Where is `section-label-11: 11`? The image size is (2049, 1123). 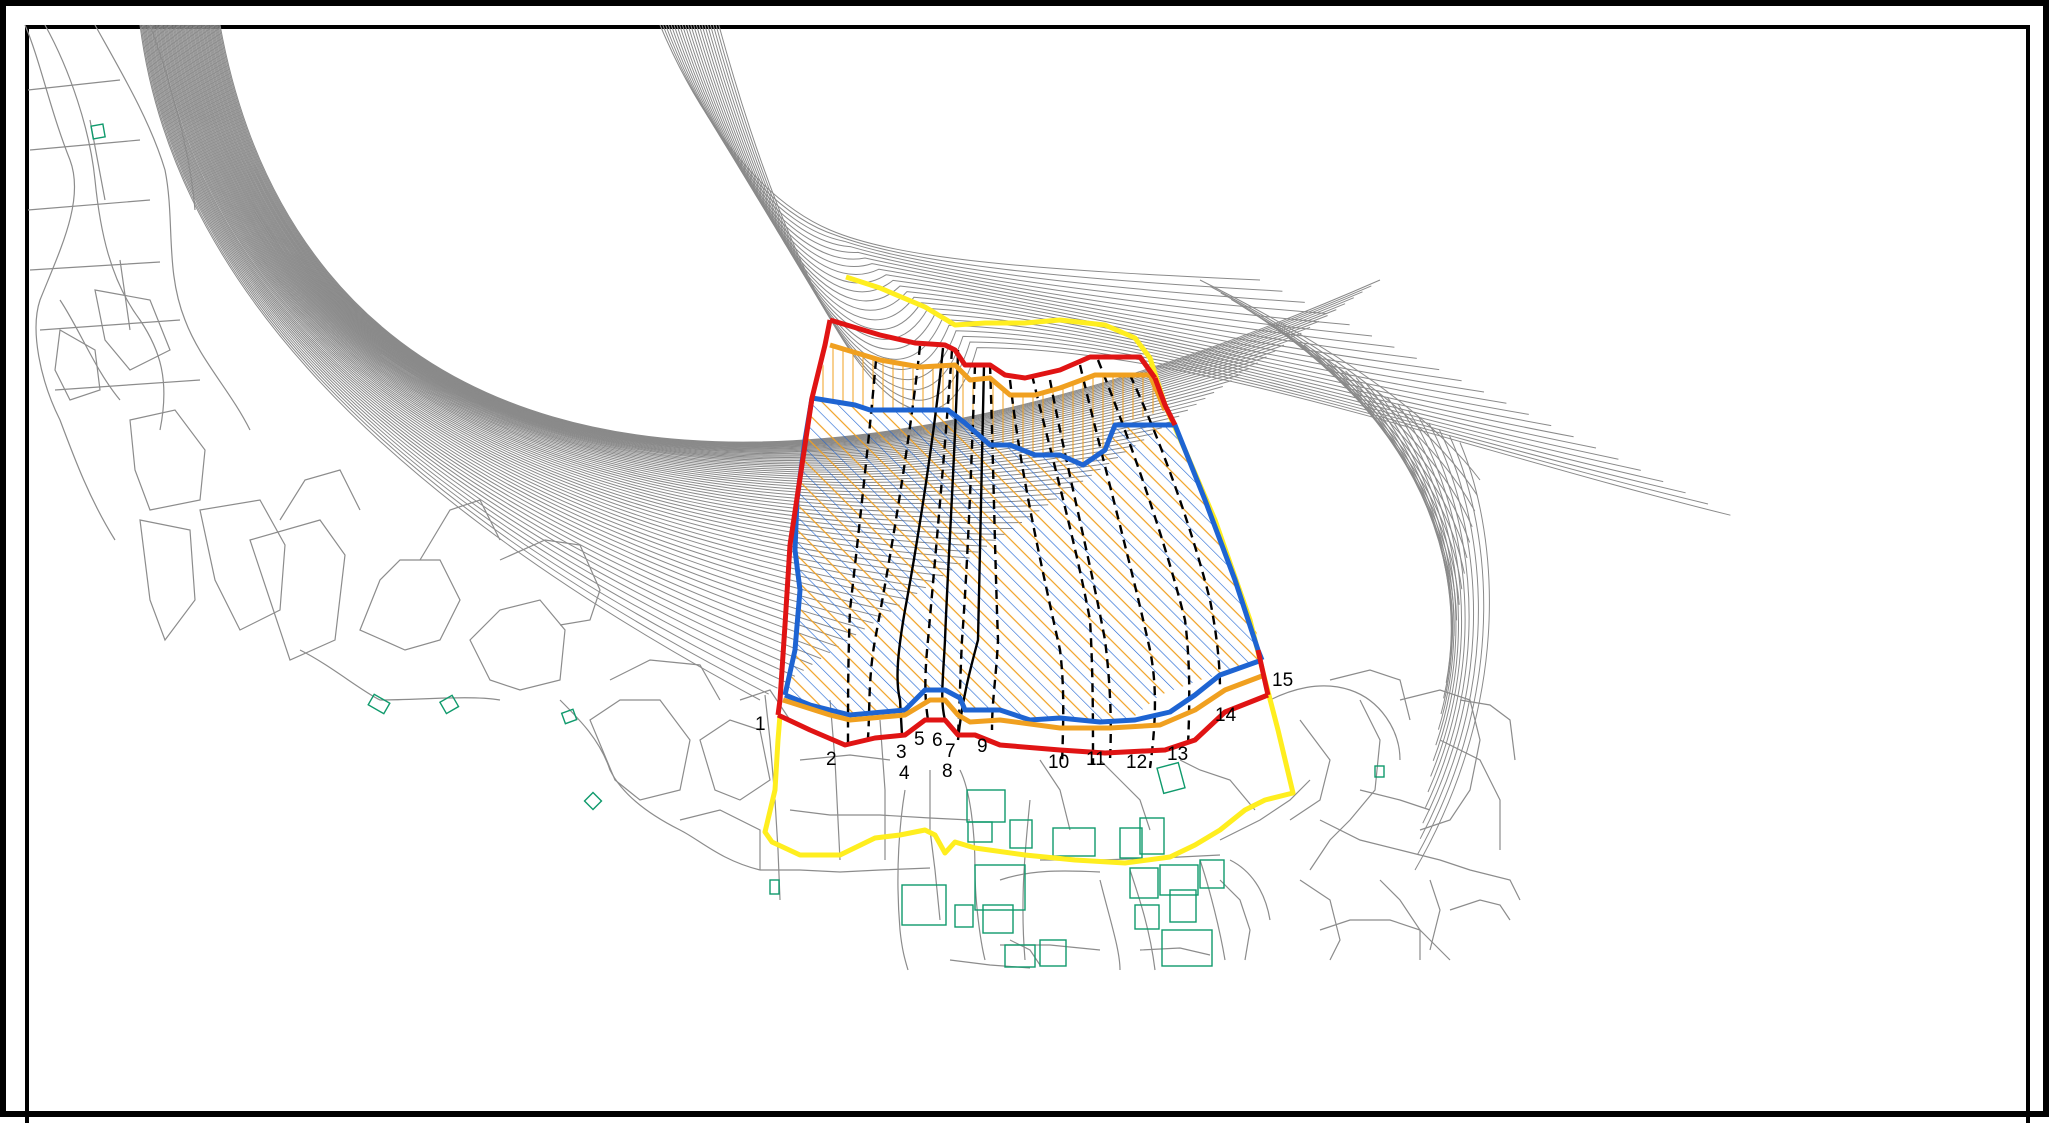
section-label-11: 11 is located at coordinates (1096, 759).